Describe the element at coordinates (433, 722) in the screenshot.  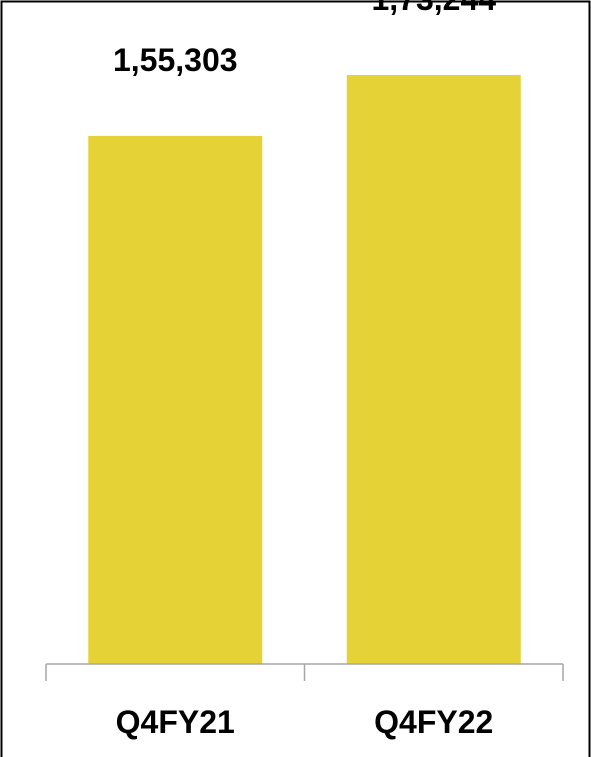
I see `tick-label-q4fy22: Q4FY22` at that location.